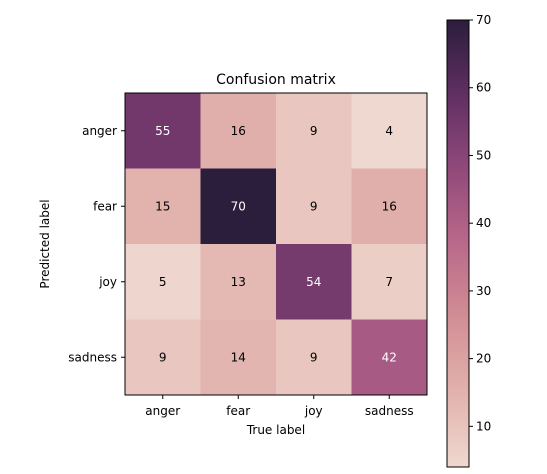 This screenshot has height=474, width=547. I want to click on cell-value-label: 54, so click(313, 282).